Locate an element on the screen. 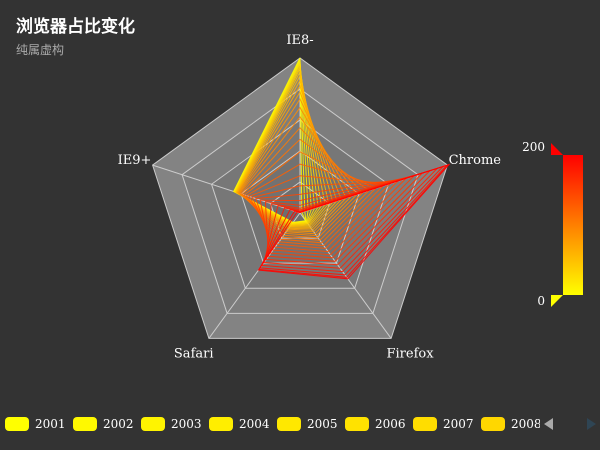  radar-series-2008 is located at coordinates (280, 148).